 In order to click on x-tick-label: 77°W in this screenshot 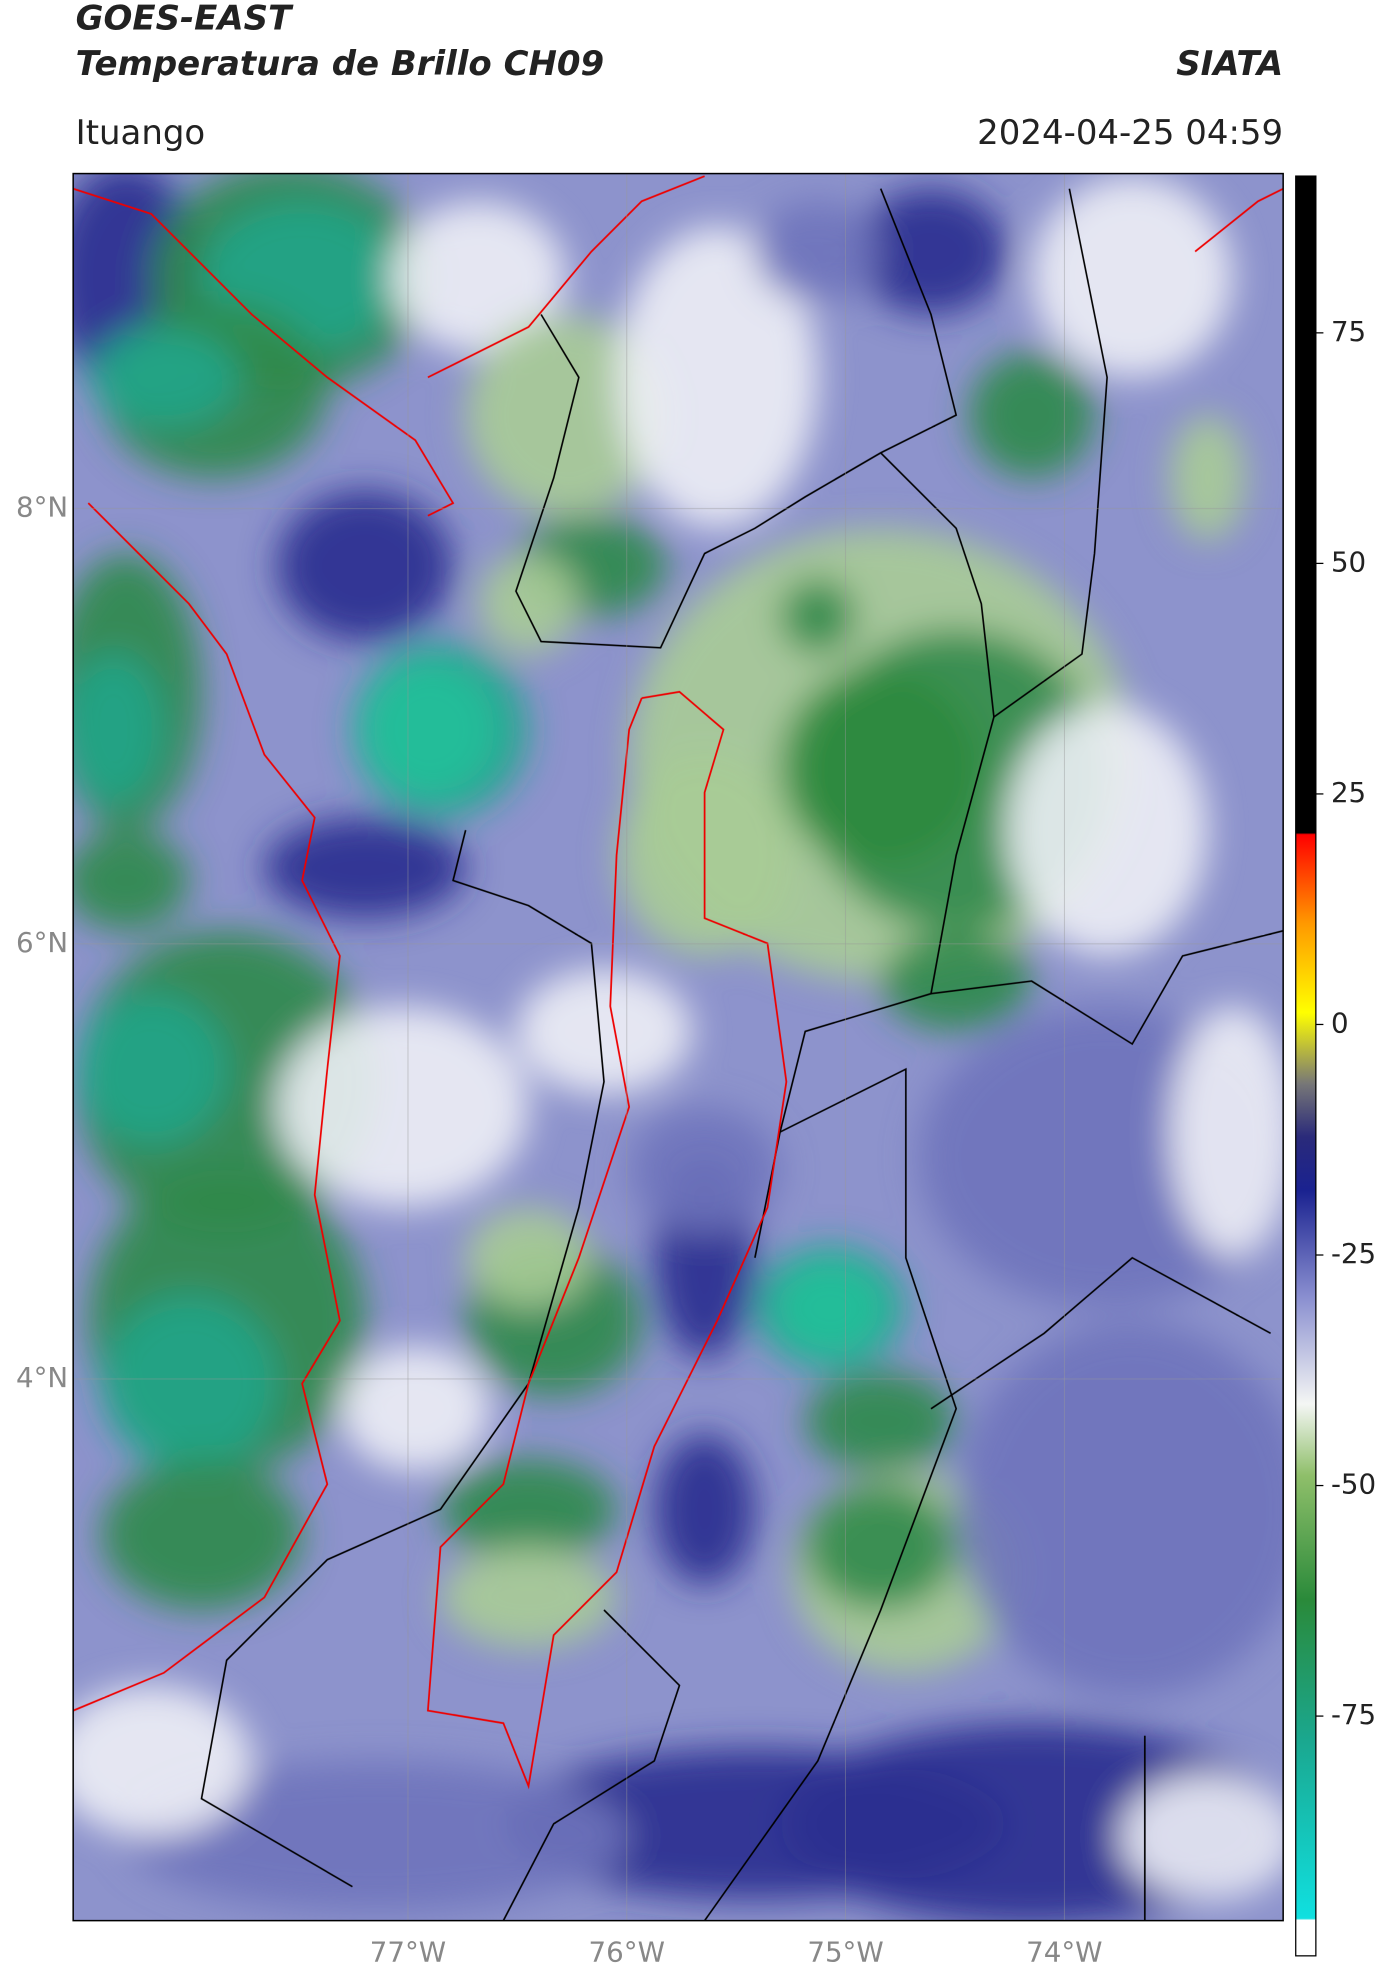, I will do `click(408, 1951)`.